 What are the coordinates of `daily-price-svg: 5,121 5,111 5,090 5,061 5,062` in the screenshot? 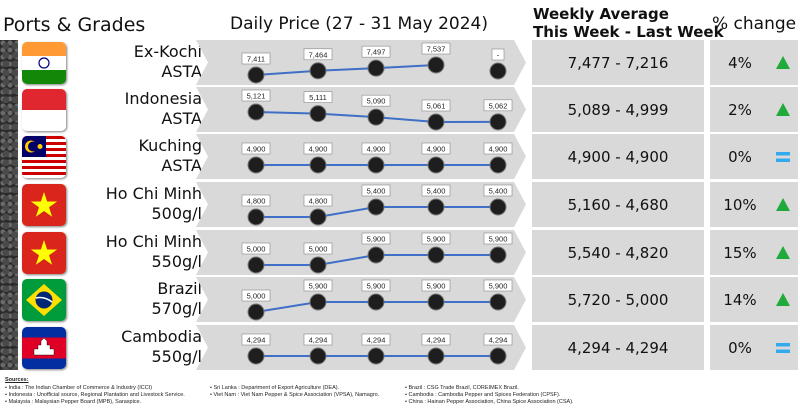 It's located at (361, 109).